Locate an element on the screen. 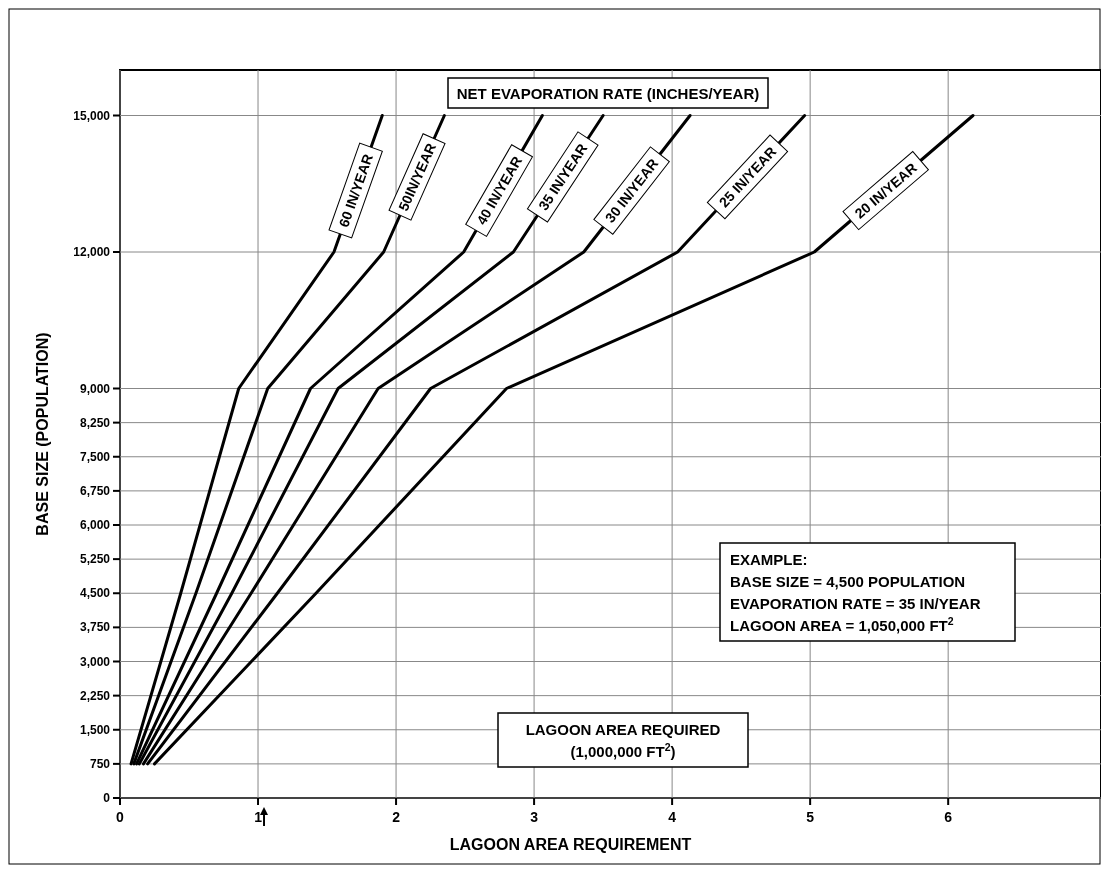 Image resolution: width=1109 pixels, height=873 pixels. y-tick-label: 15,000 is located at coordinates (92, 115).